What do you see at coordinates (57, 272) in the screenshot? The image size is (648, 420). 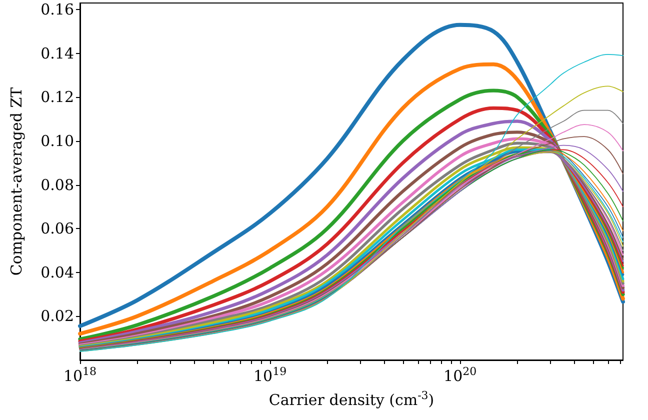 I see `y-tick-label: 0.04` at bounding box center [57, 272].